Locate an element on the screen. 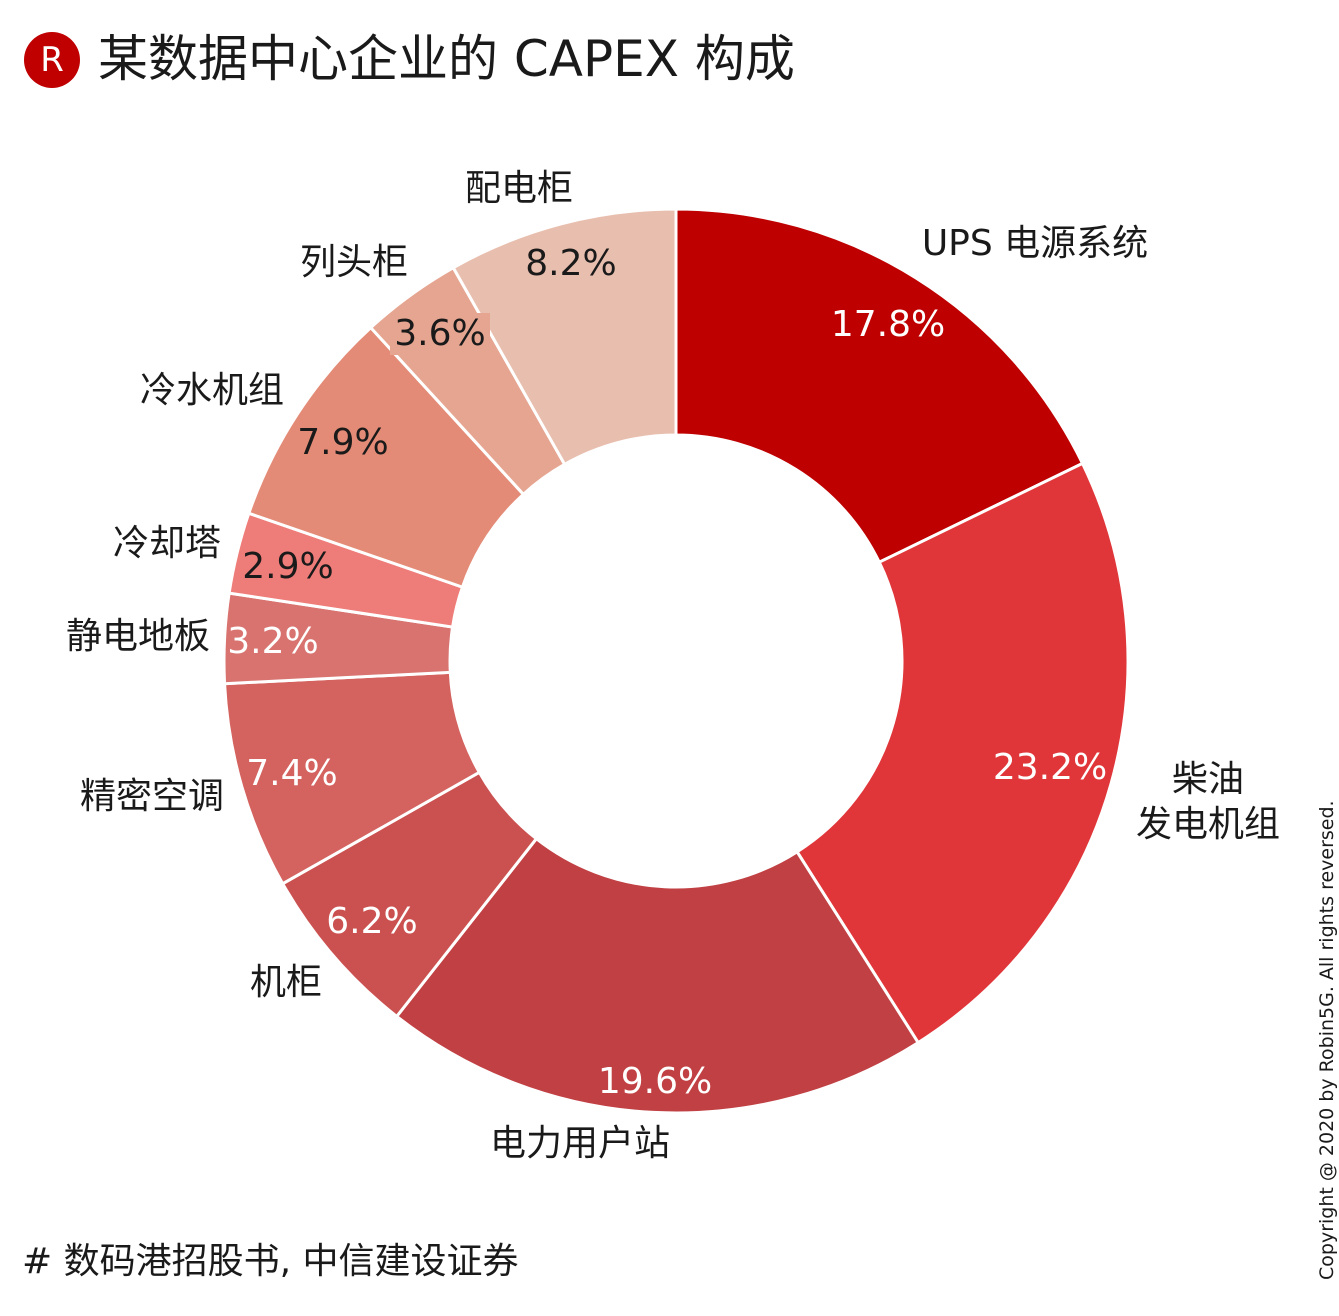 The image size is (1339, 1316). category-label: 发电机组 is located at coordinates (1208, 824).